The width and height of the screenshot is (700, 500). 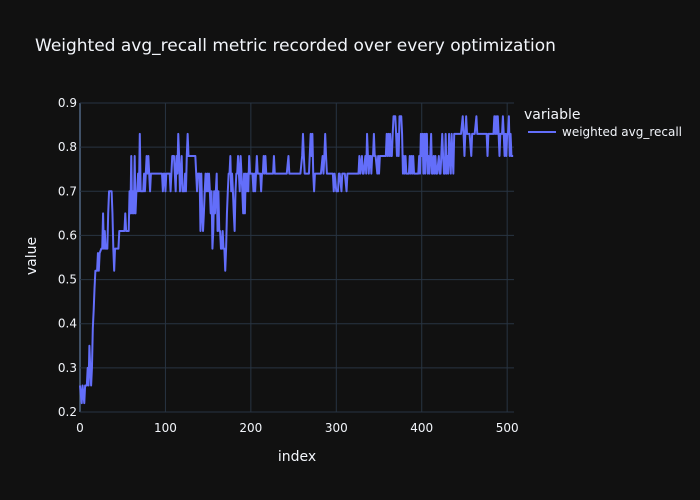 I want to click on y-tick-label: 0.8, so click(x=67, y=147).